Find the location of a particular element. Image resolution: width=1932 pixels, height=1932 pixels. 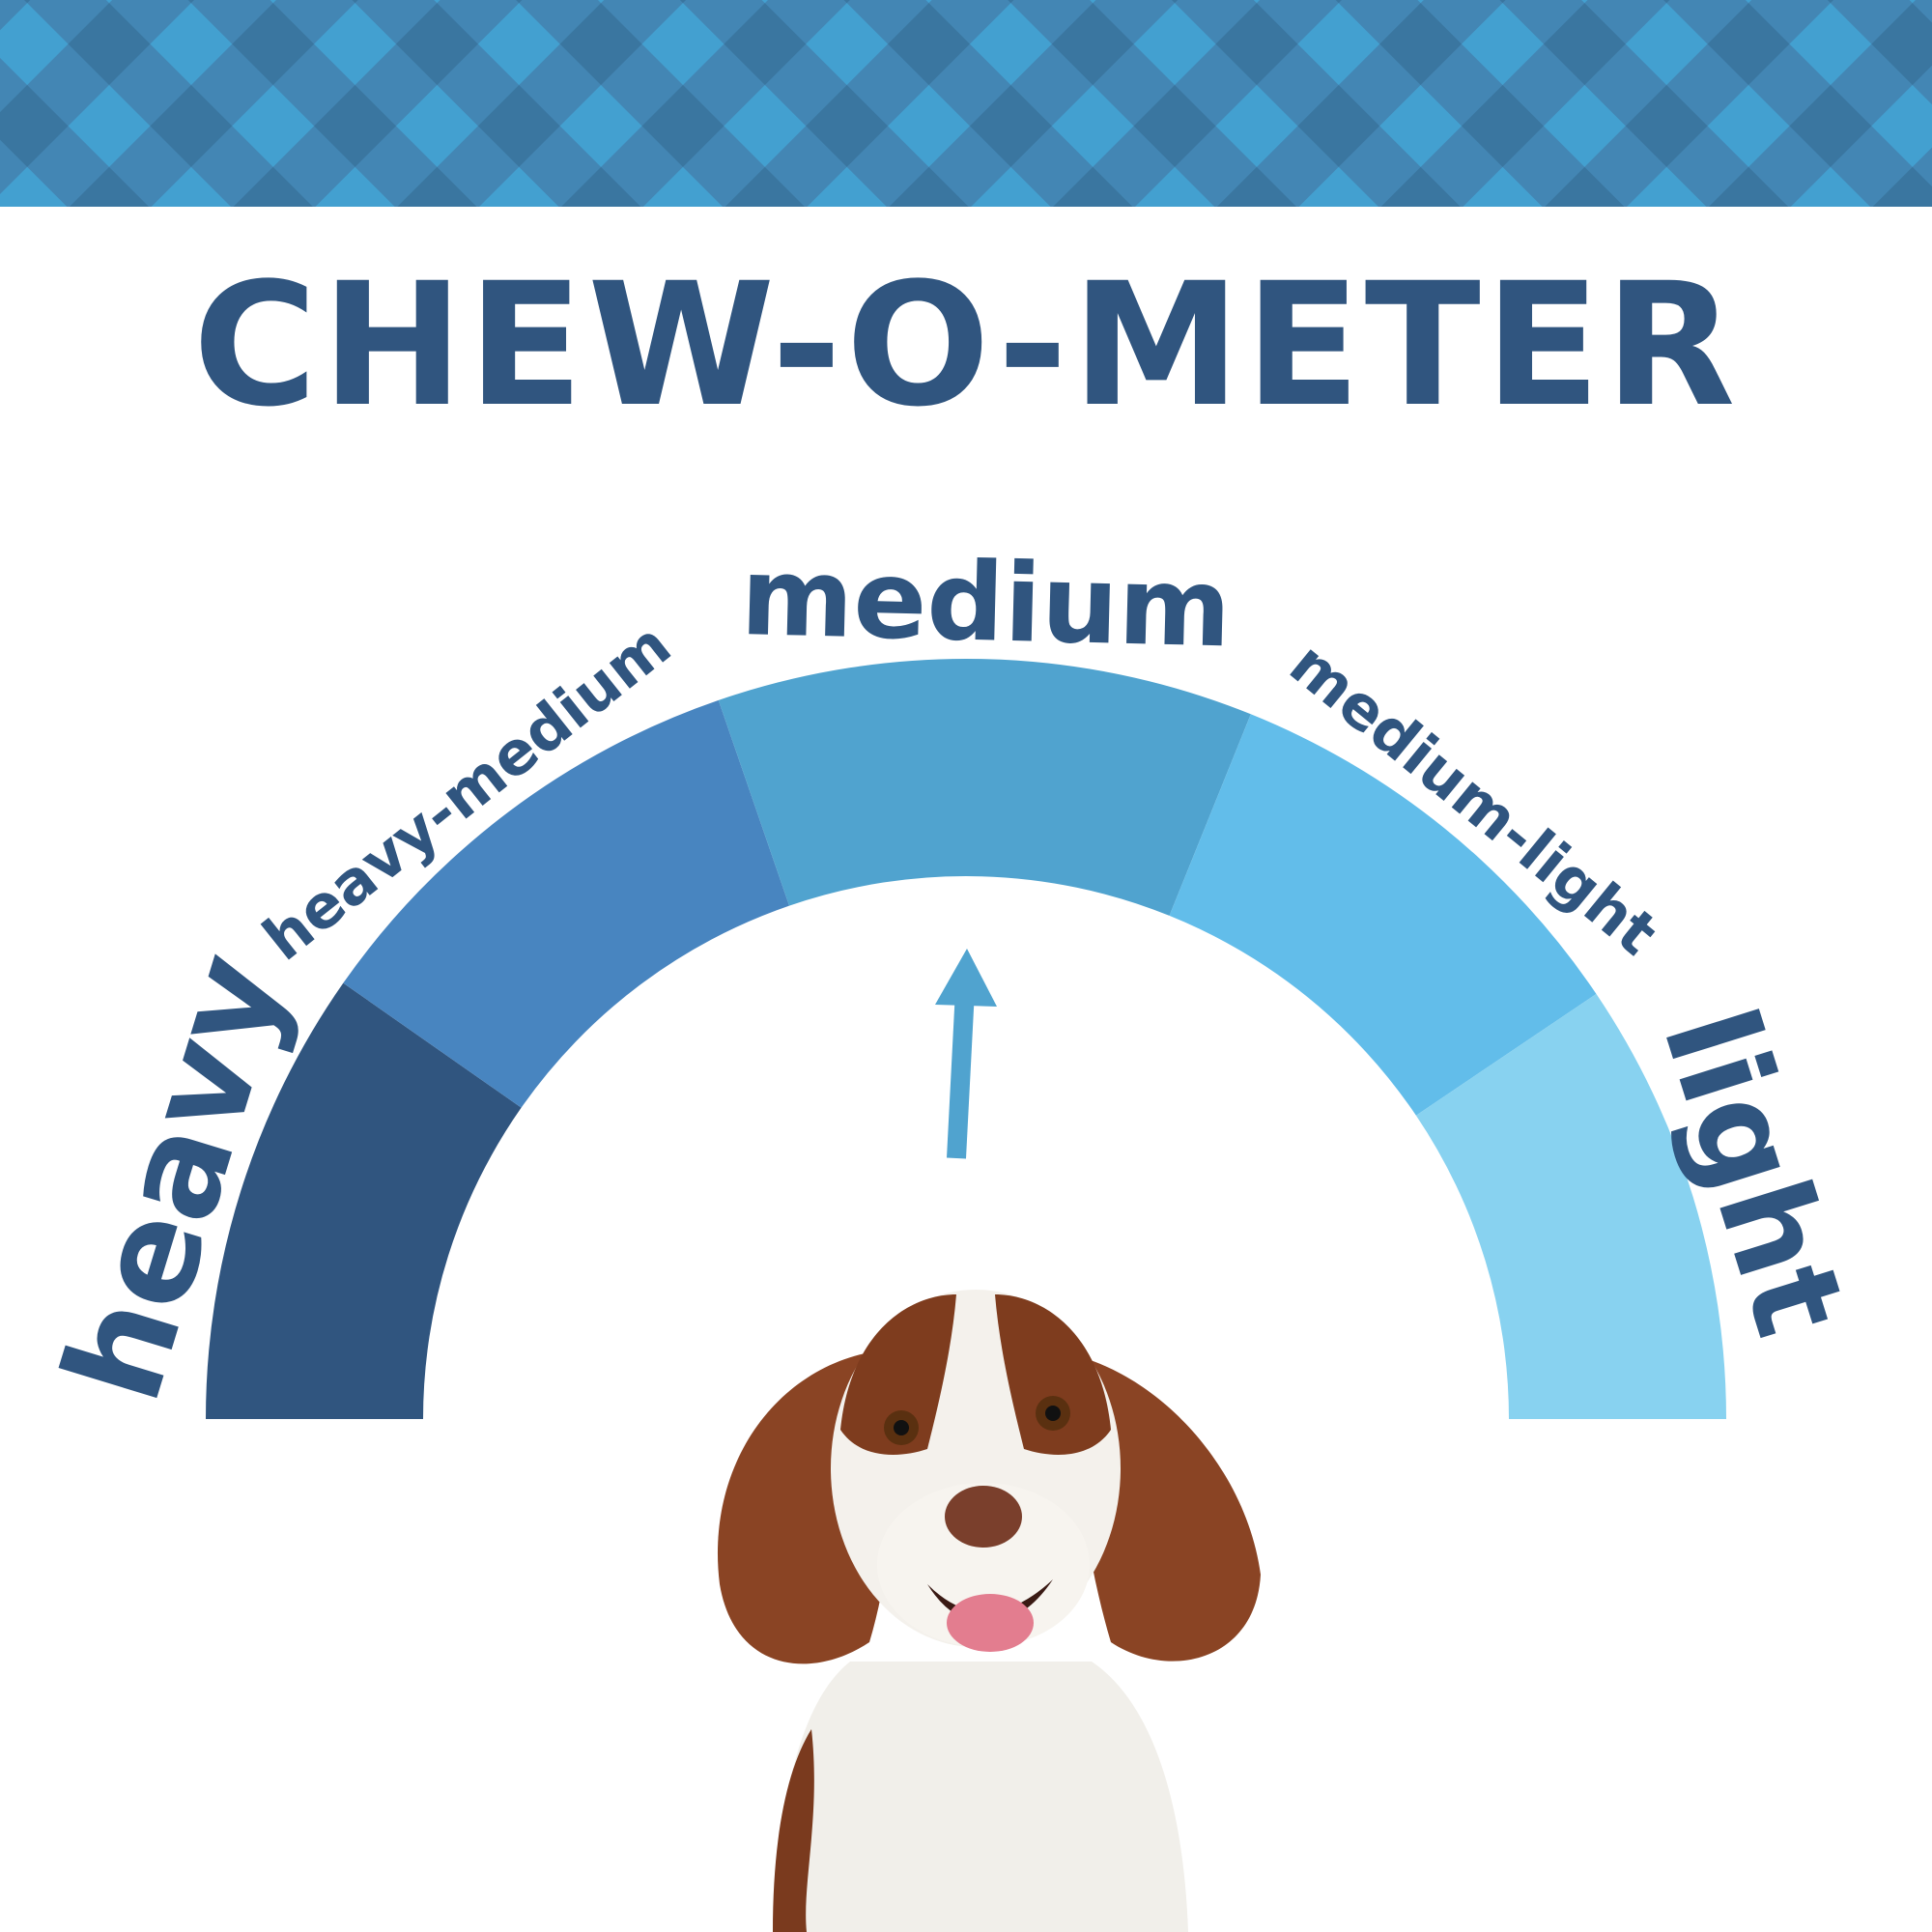

gauge-segment-light is located at coordinates (1570, 1206).